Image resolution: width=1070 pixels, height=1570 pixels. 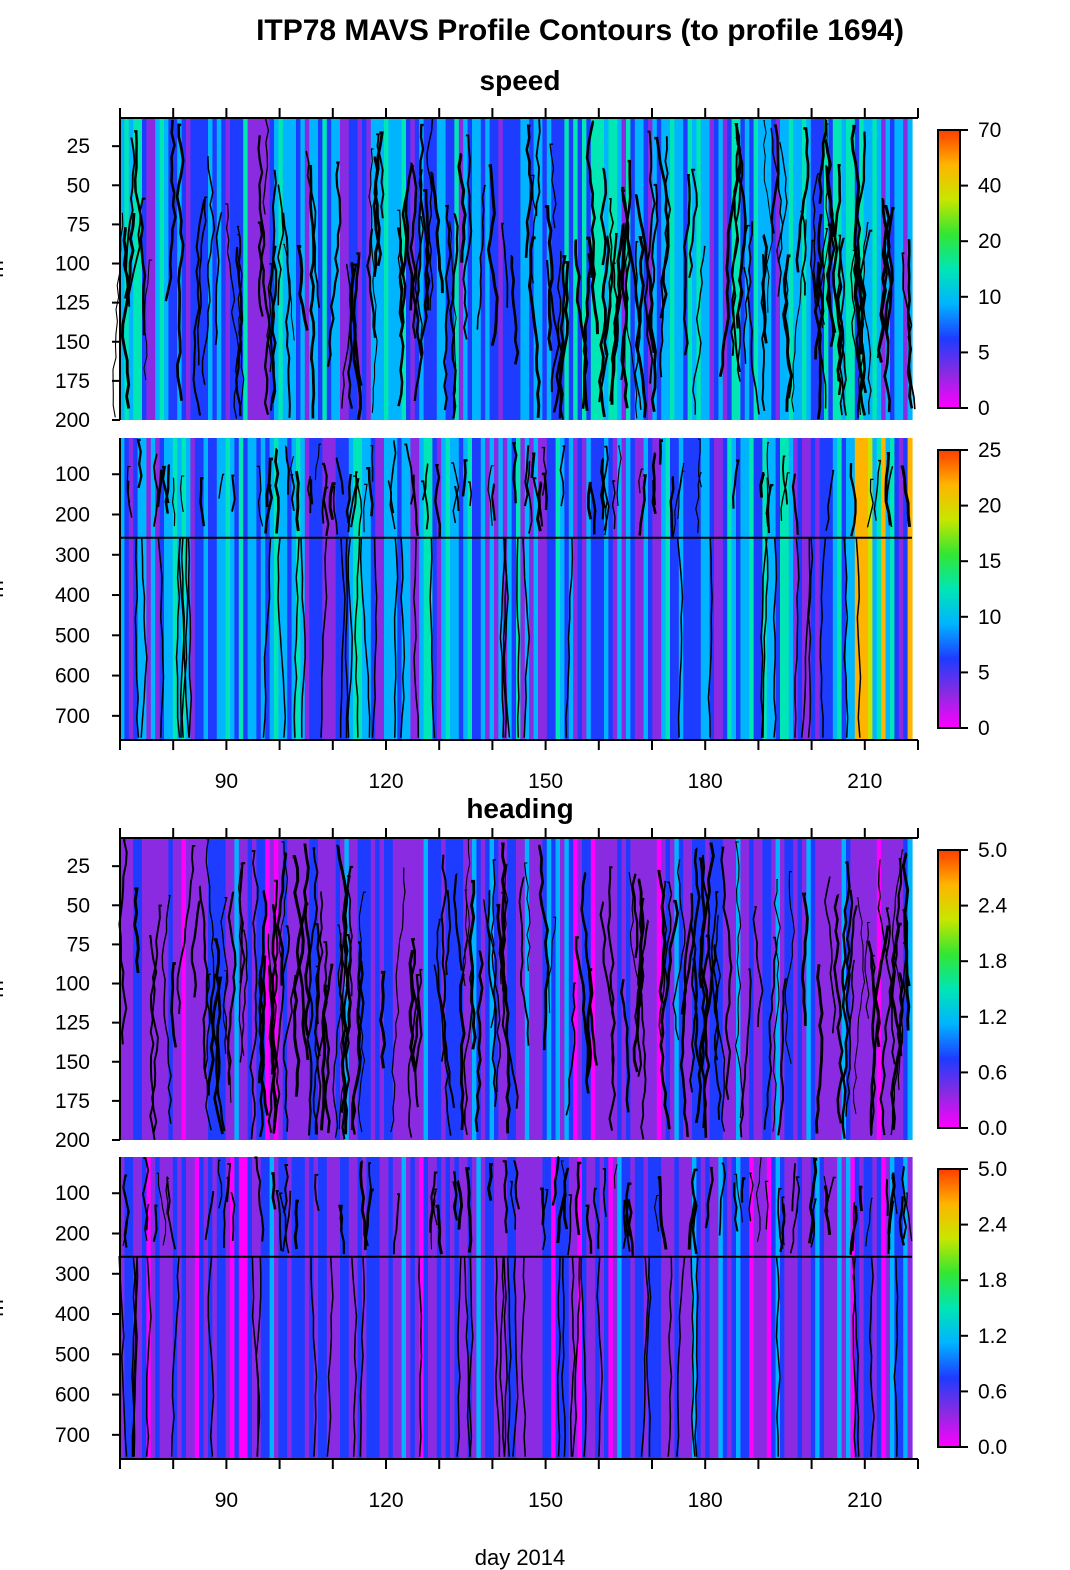 I want to click on colorbar-tick-label: 20, so click(x=989, y=506).